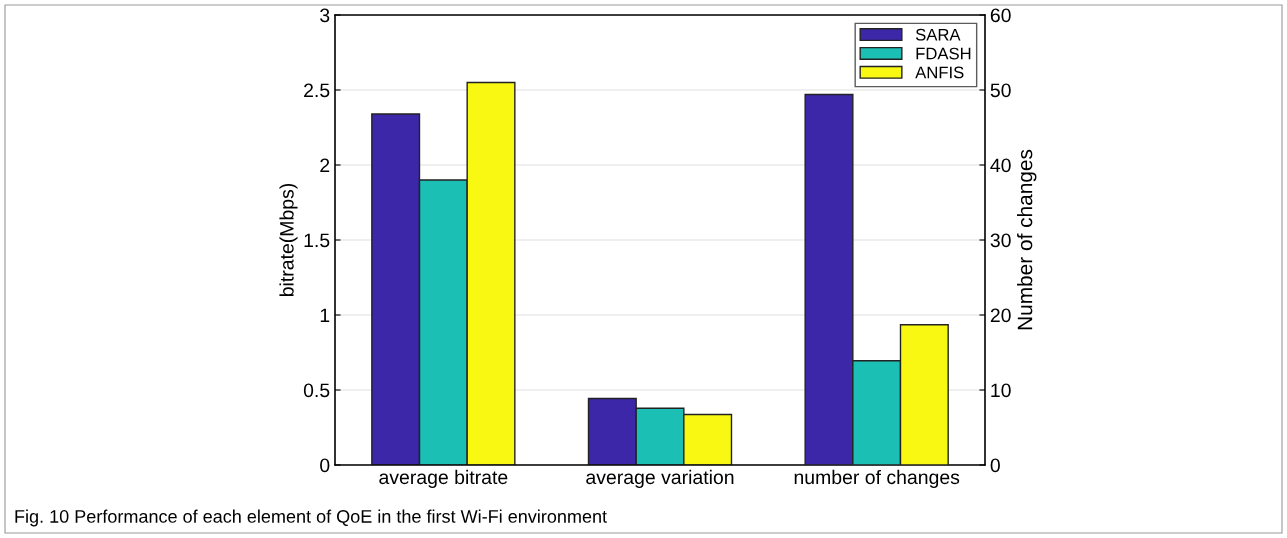  What do you see at coordinates (939, 72) in the screenshot?
I see `legend-label: ANFIS` at bounding box center [939, 72].